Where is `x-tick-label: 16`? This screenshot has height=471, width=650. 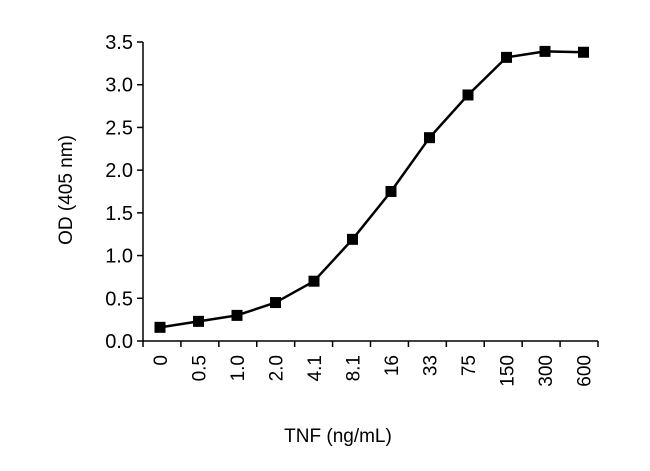
x-tick-label: 16 is located at coordinates (392, 365).